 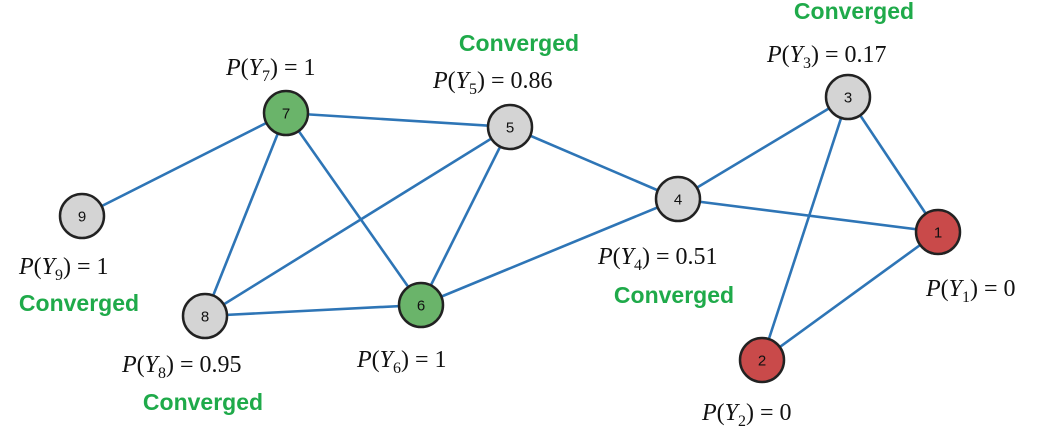 What do you see at coordinates (746, 415) in the screenshot?
I see `probability-label-2: P(Y2) = 0` at bounding box center [746, 415].